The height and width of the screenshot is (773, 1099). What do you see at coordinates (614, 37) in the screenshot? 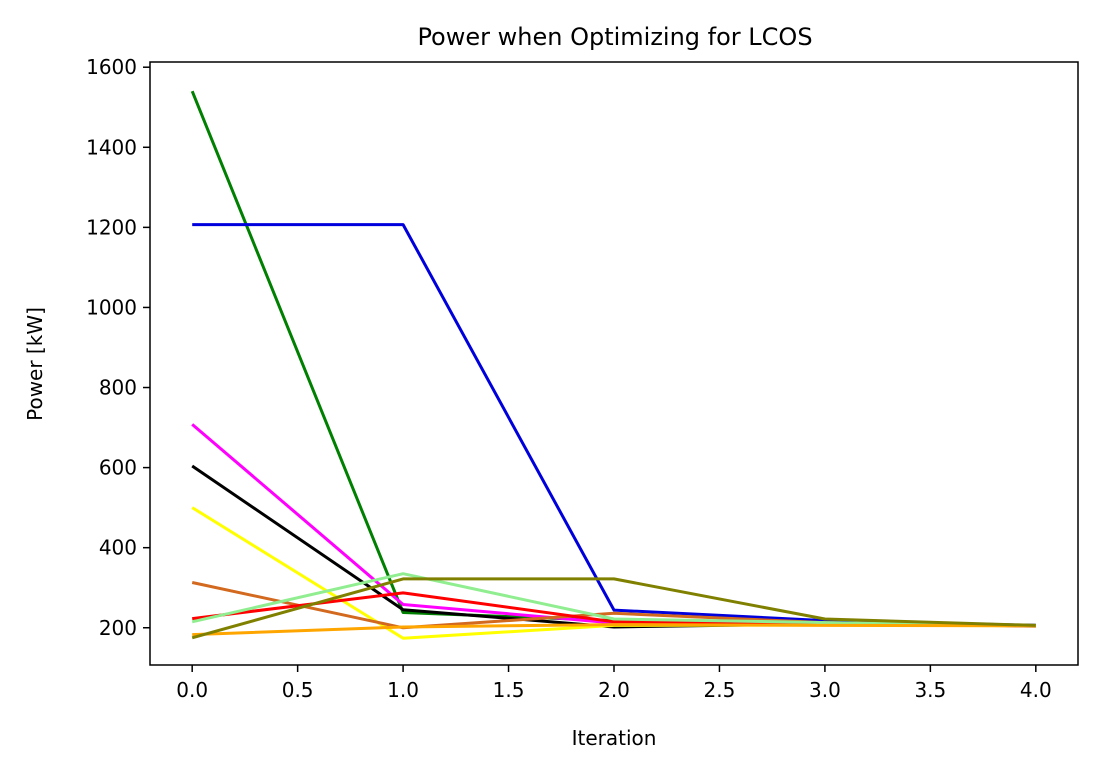
I see `chart-title: Power when Optimizing for LCOS` at bounding box center [614, 37].